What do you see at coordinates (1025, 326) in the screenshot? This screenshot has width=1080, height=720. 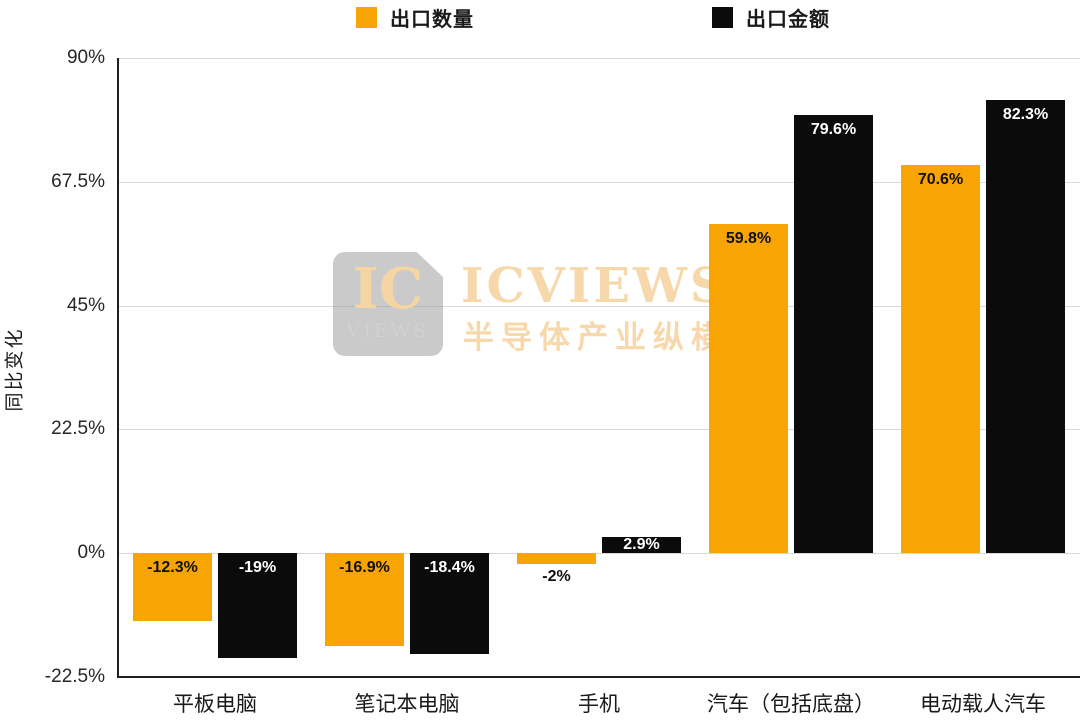 I see `bar-出口金额-电动载人汽车: 82.3%` at bounding box center [1025, 326].